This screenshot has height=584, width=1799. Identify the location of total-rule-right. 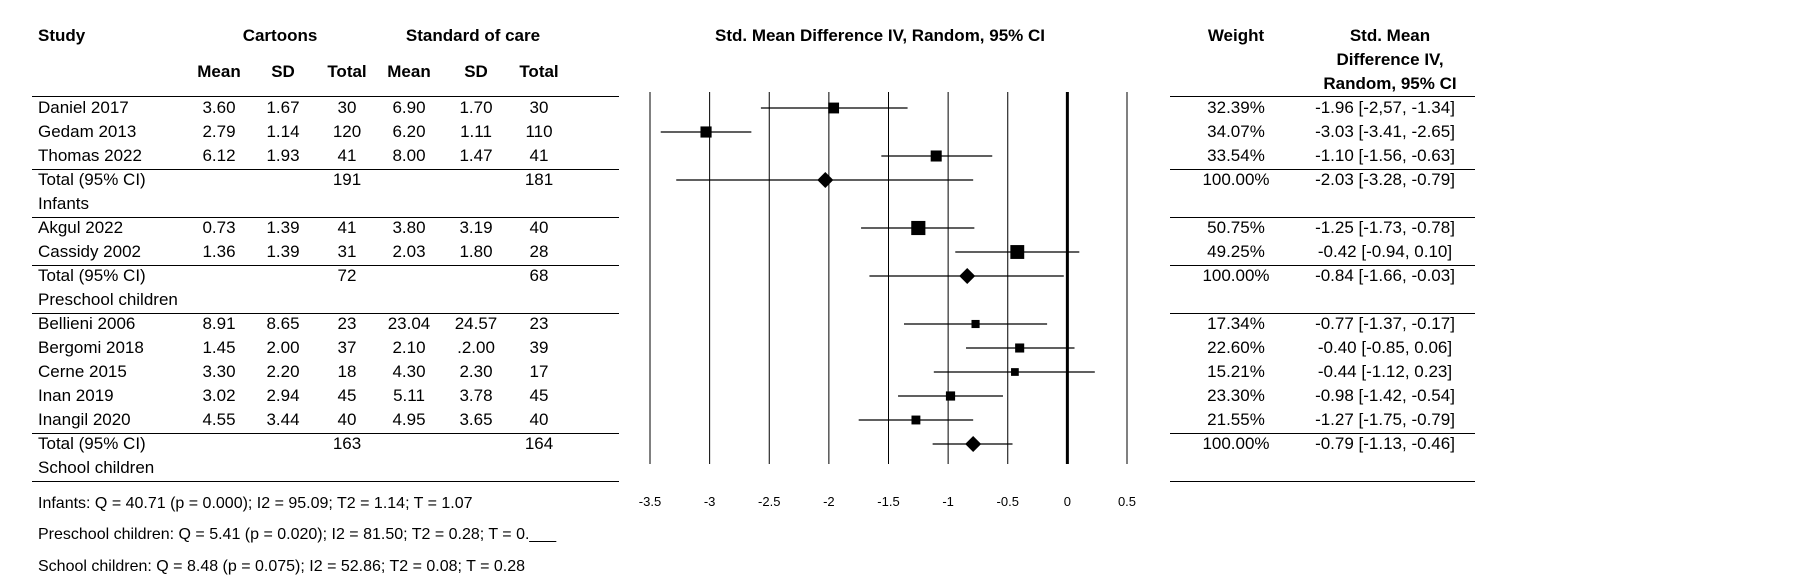
(1322, 433).